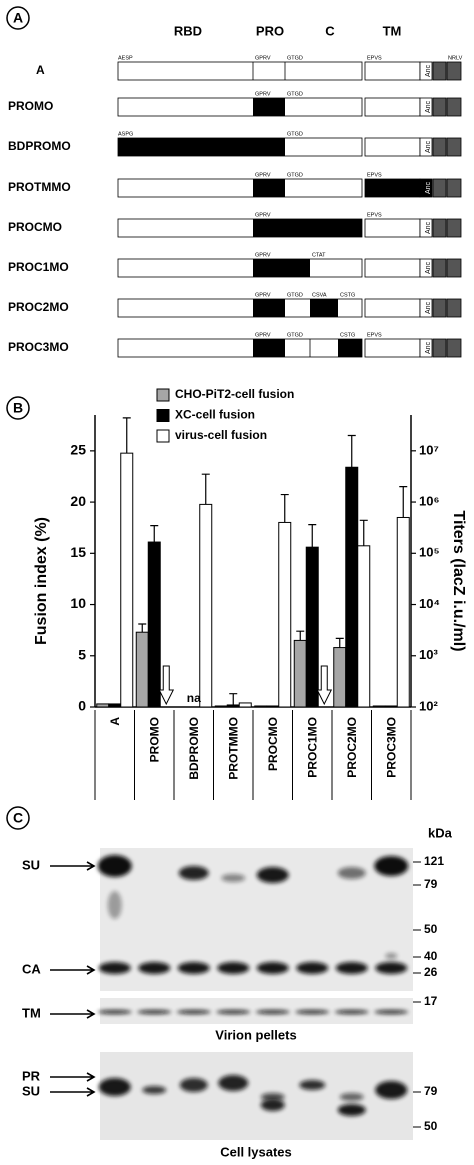 This screenshot has height=1165, width=474. I want to click on site-label: CSVA, so click(319, 295).